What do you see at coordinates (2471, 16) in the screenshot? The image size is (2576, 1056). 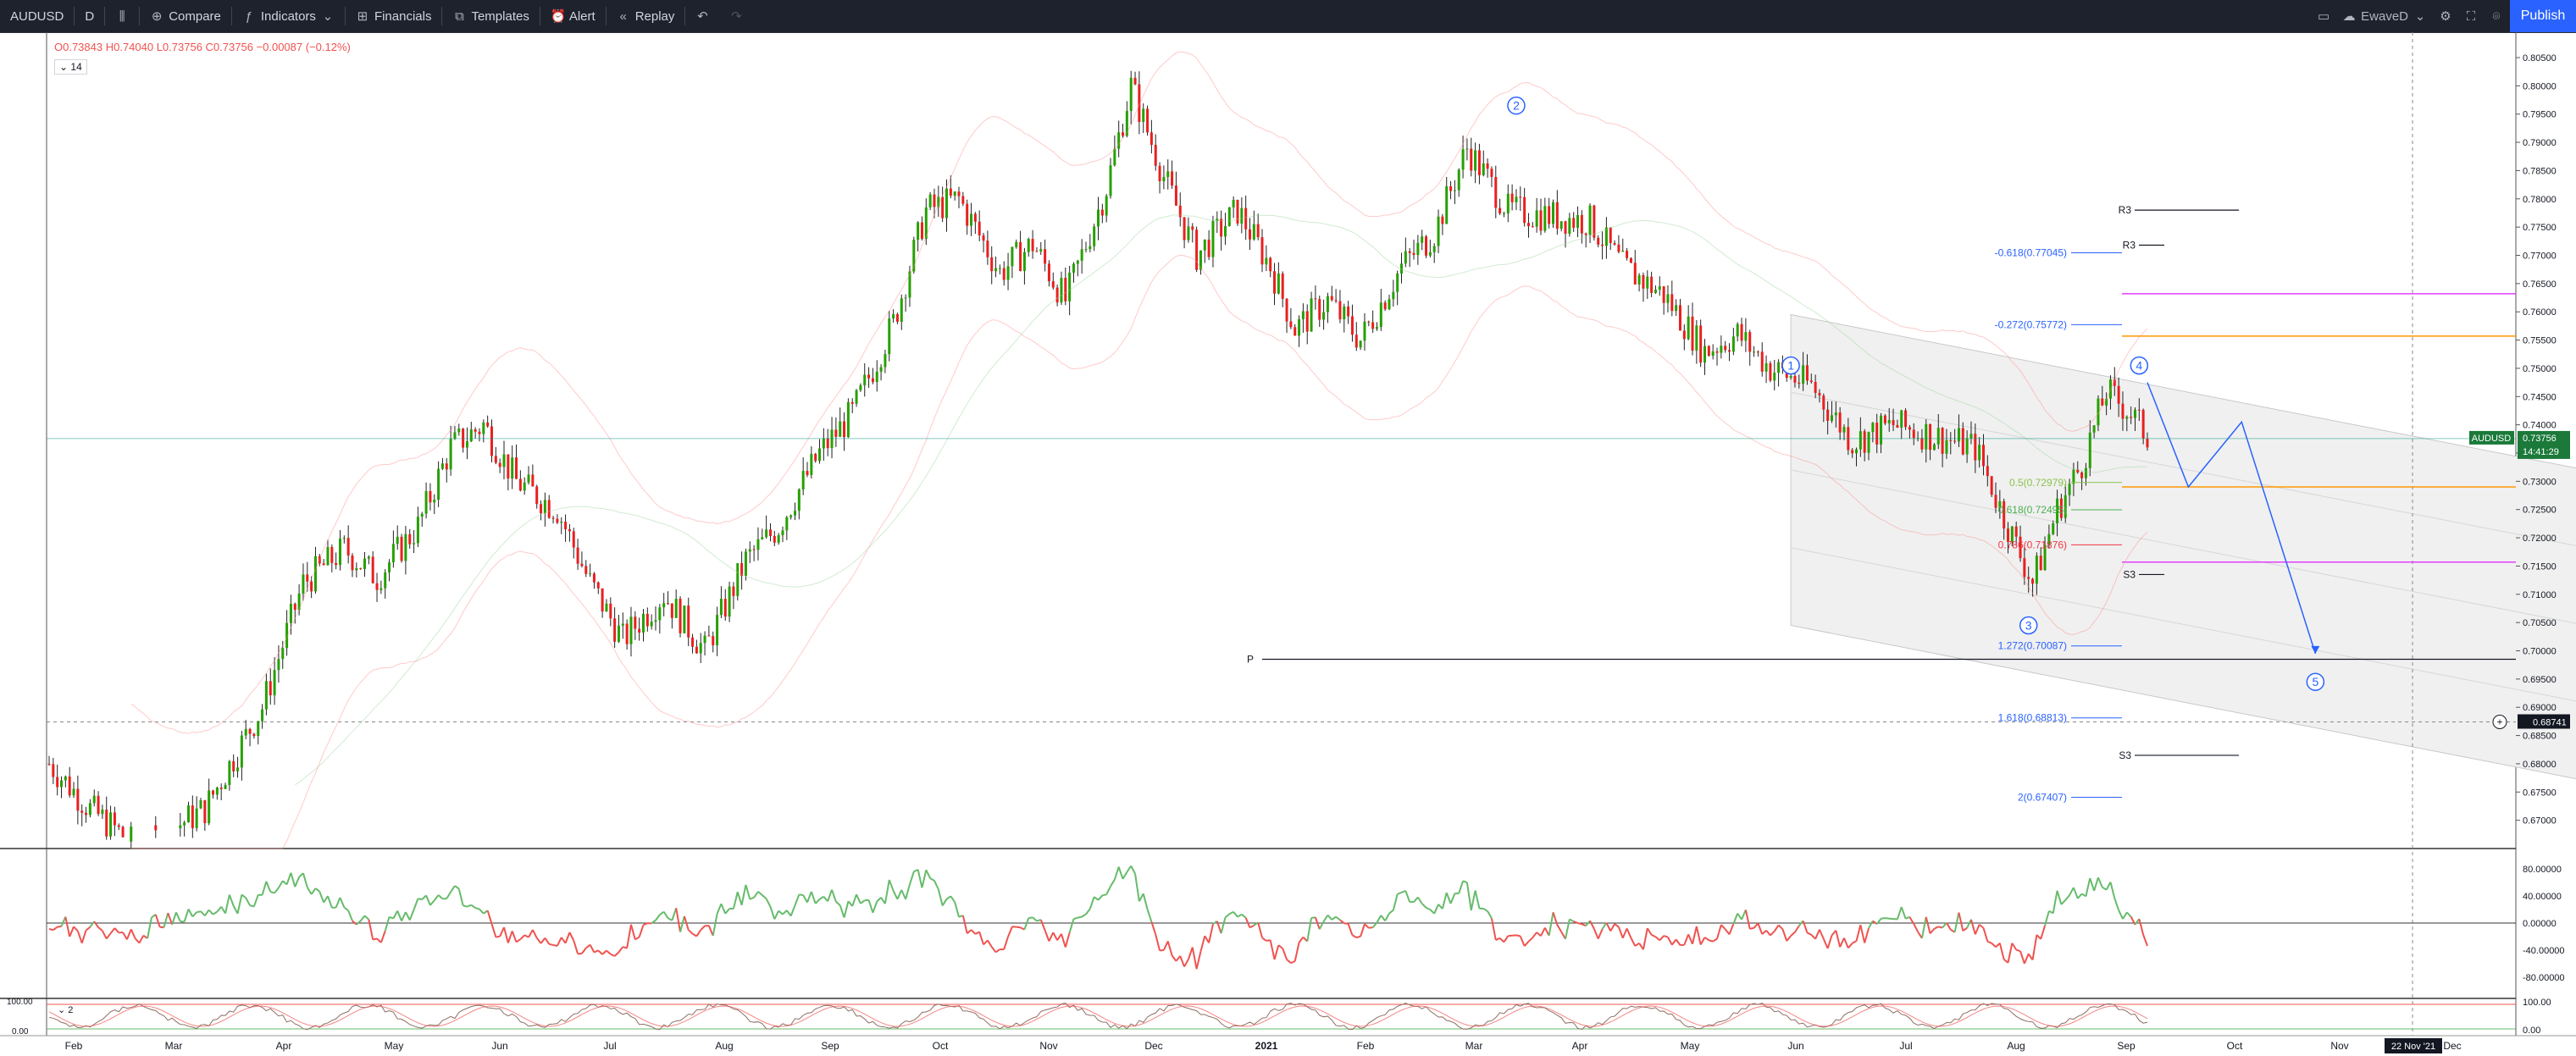 I see `fullscreen-icon: ⛶` at bounding box center [2471, 16].